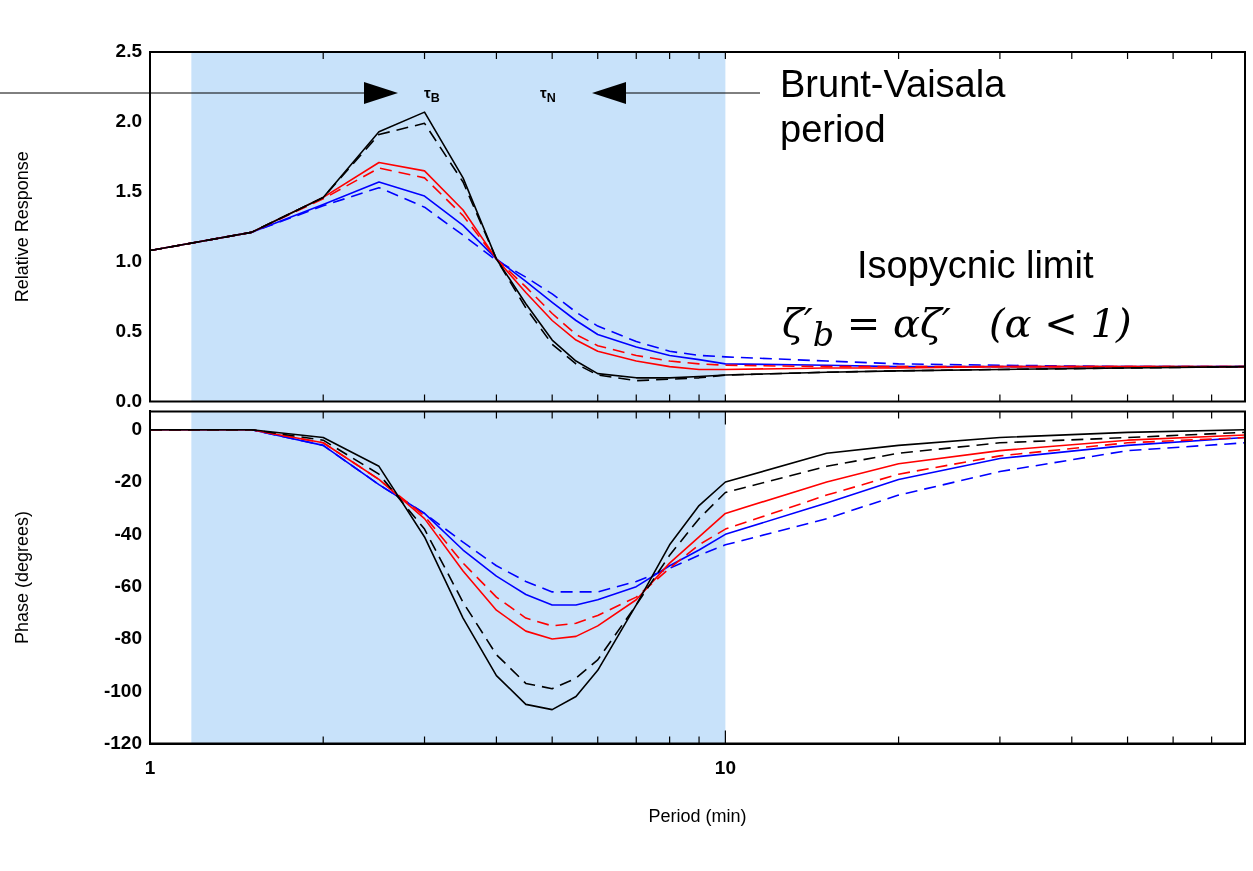 Image resolution: width=1253 pixels, height=871 pixels. What do you see at coordinates (136, 428) in the screenshot?
I see `y-tick-label: 0` at bounding box center [136, 428].